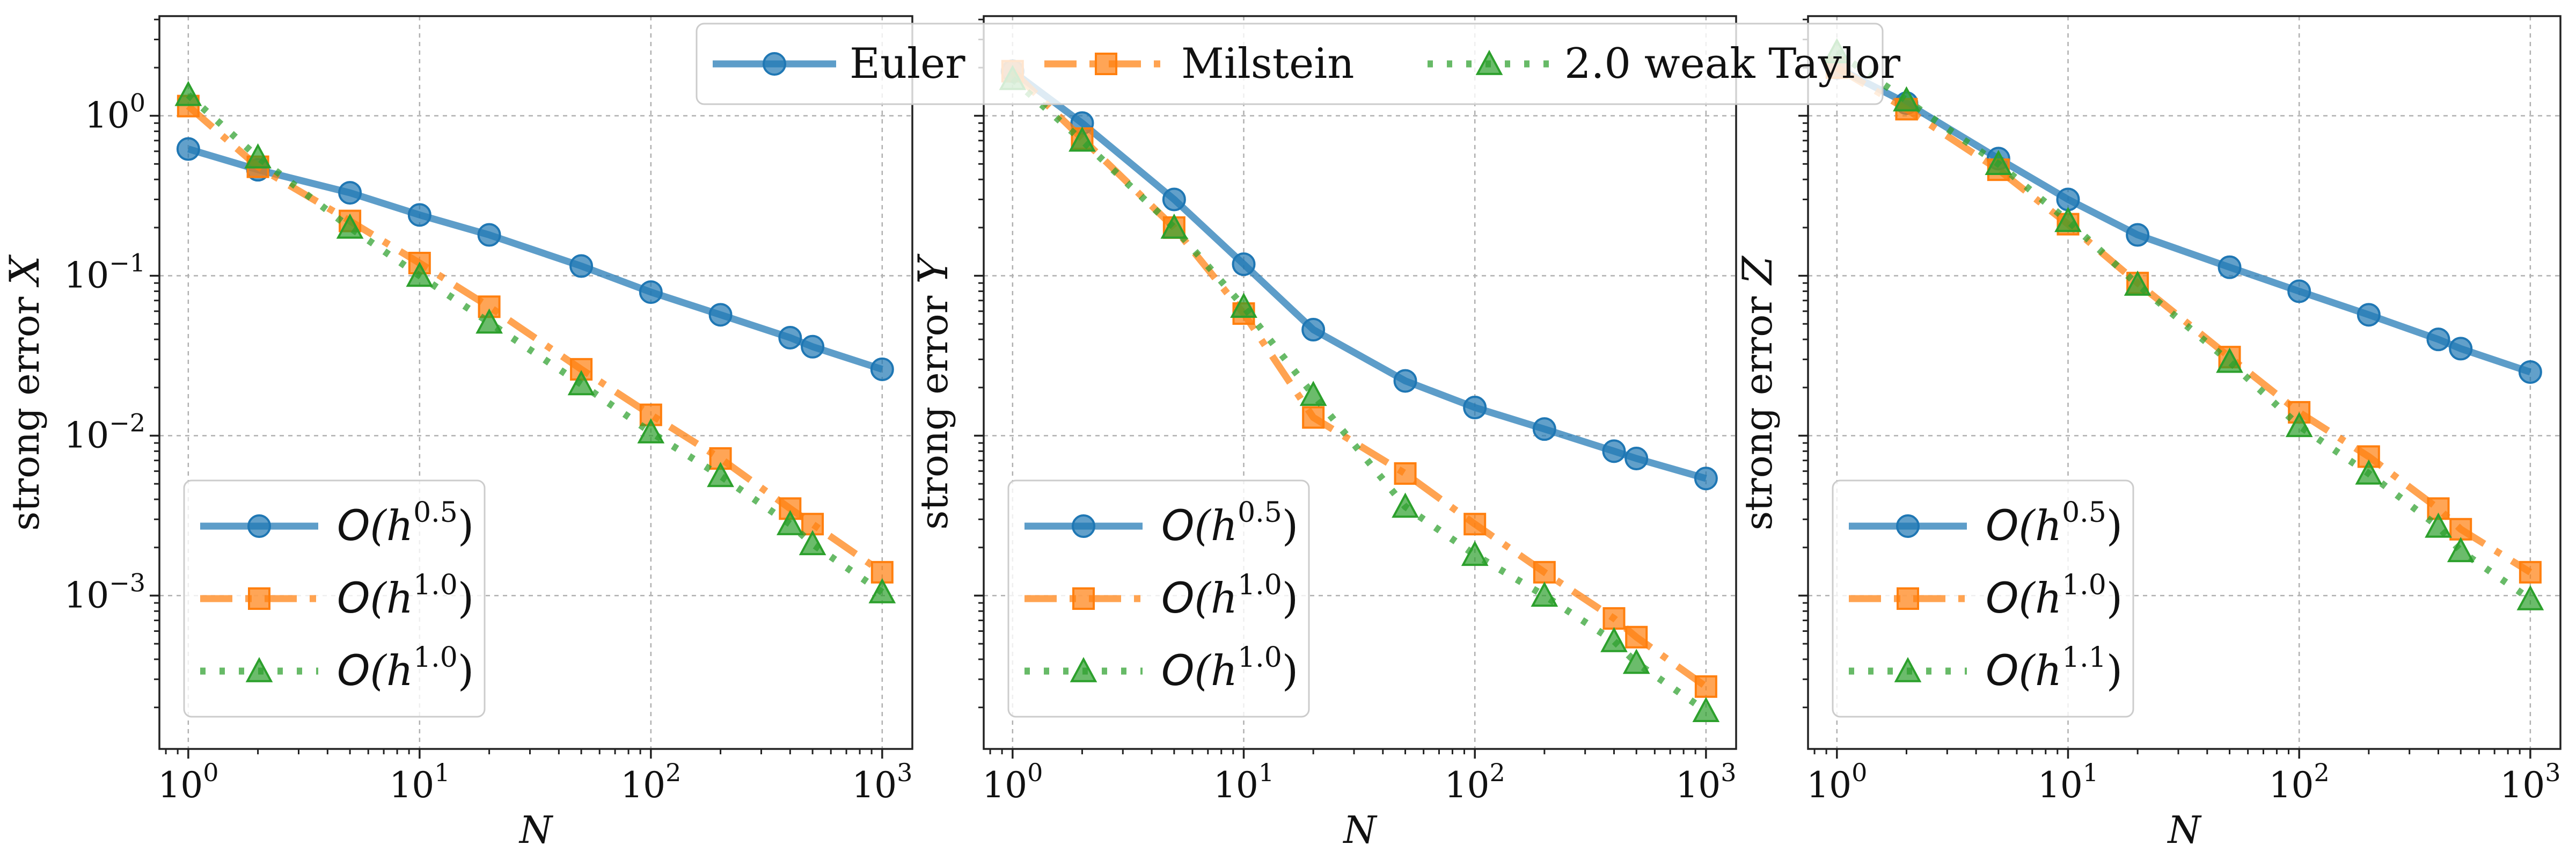 The height and width of the screenshot is (859, 2576). Describe the element at coordinates (137, 103) in the screenshot. I see `y-tick-exponent: 0` at that location.